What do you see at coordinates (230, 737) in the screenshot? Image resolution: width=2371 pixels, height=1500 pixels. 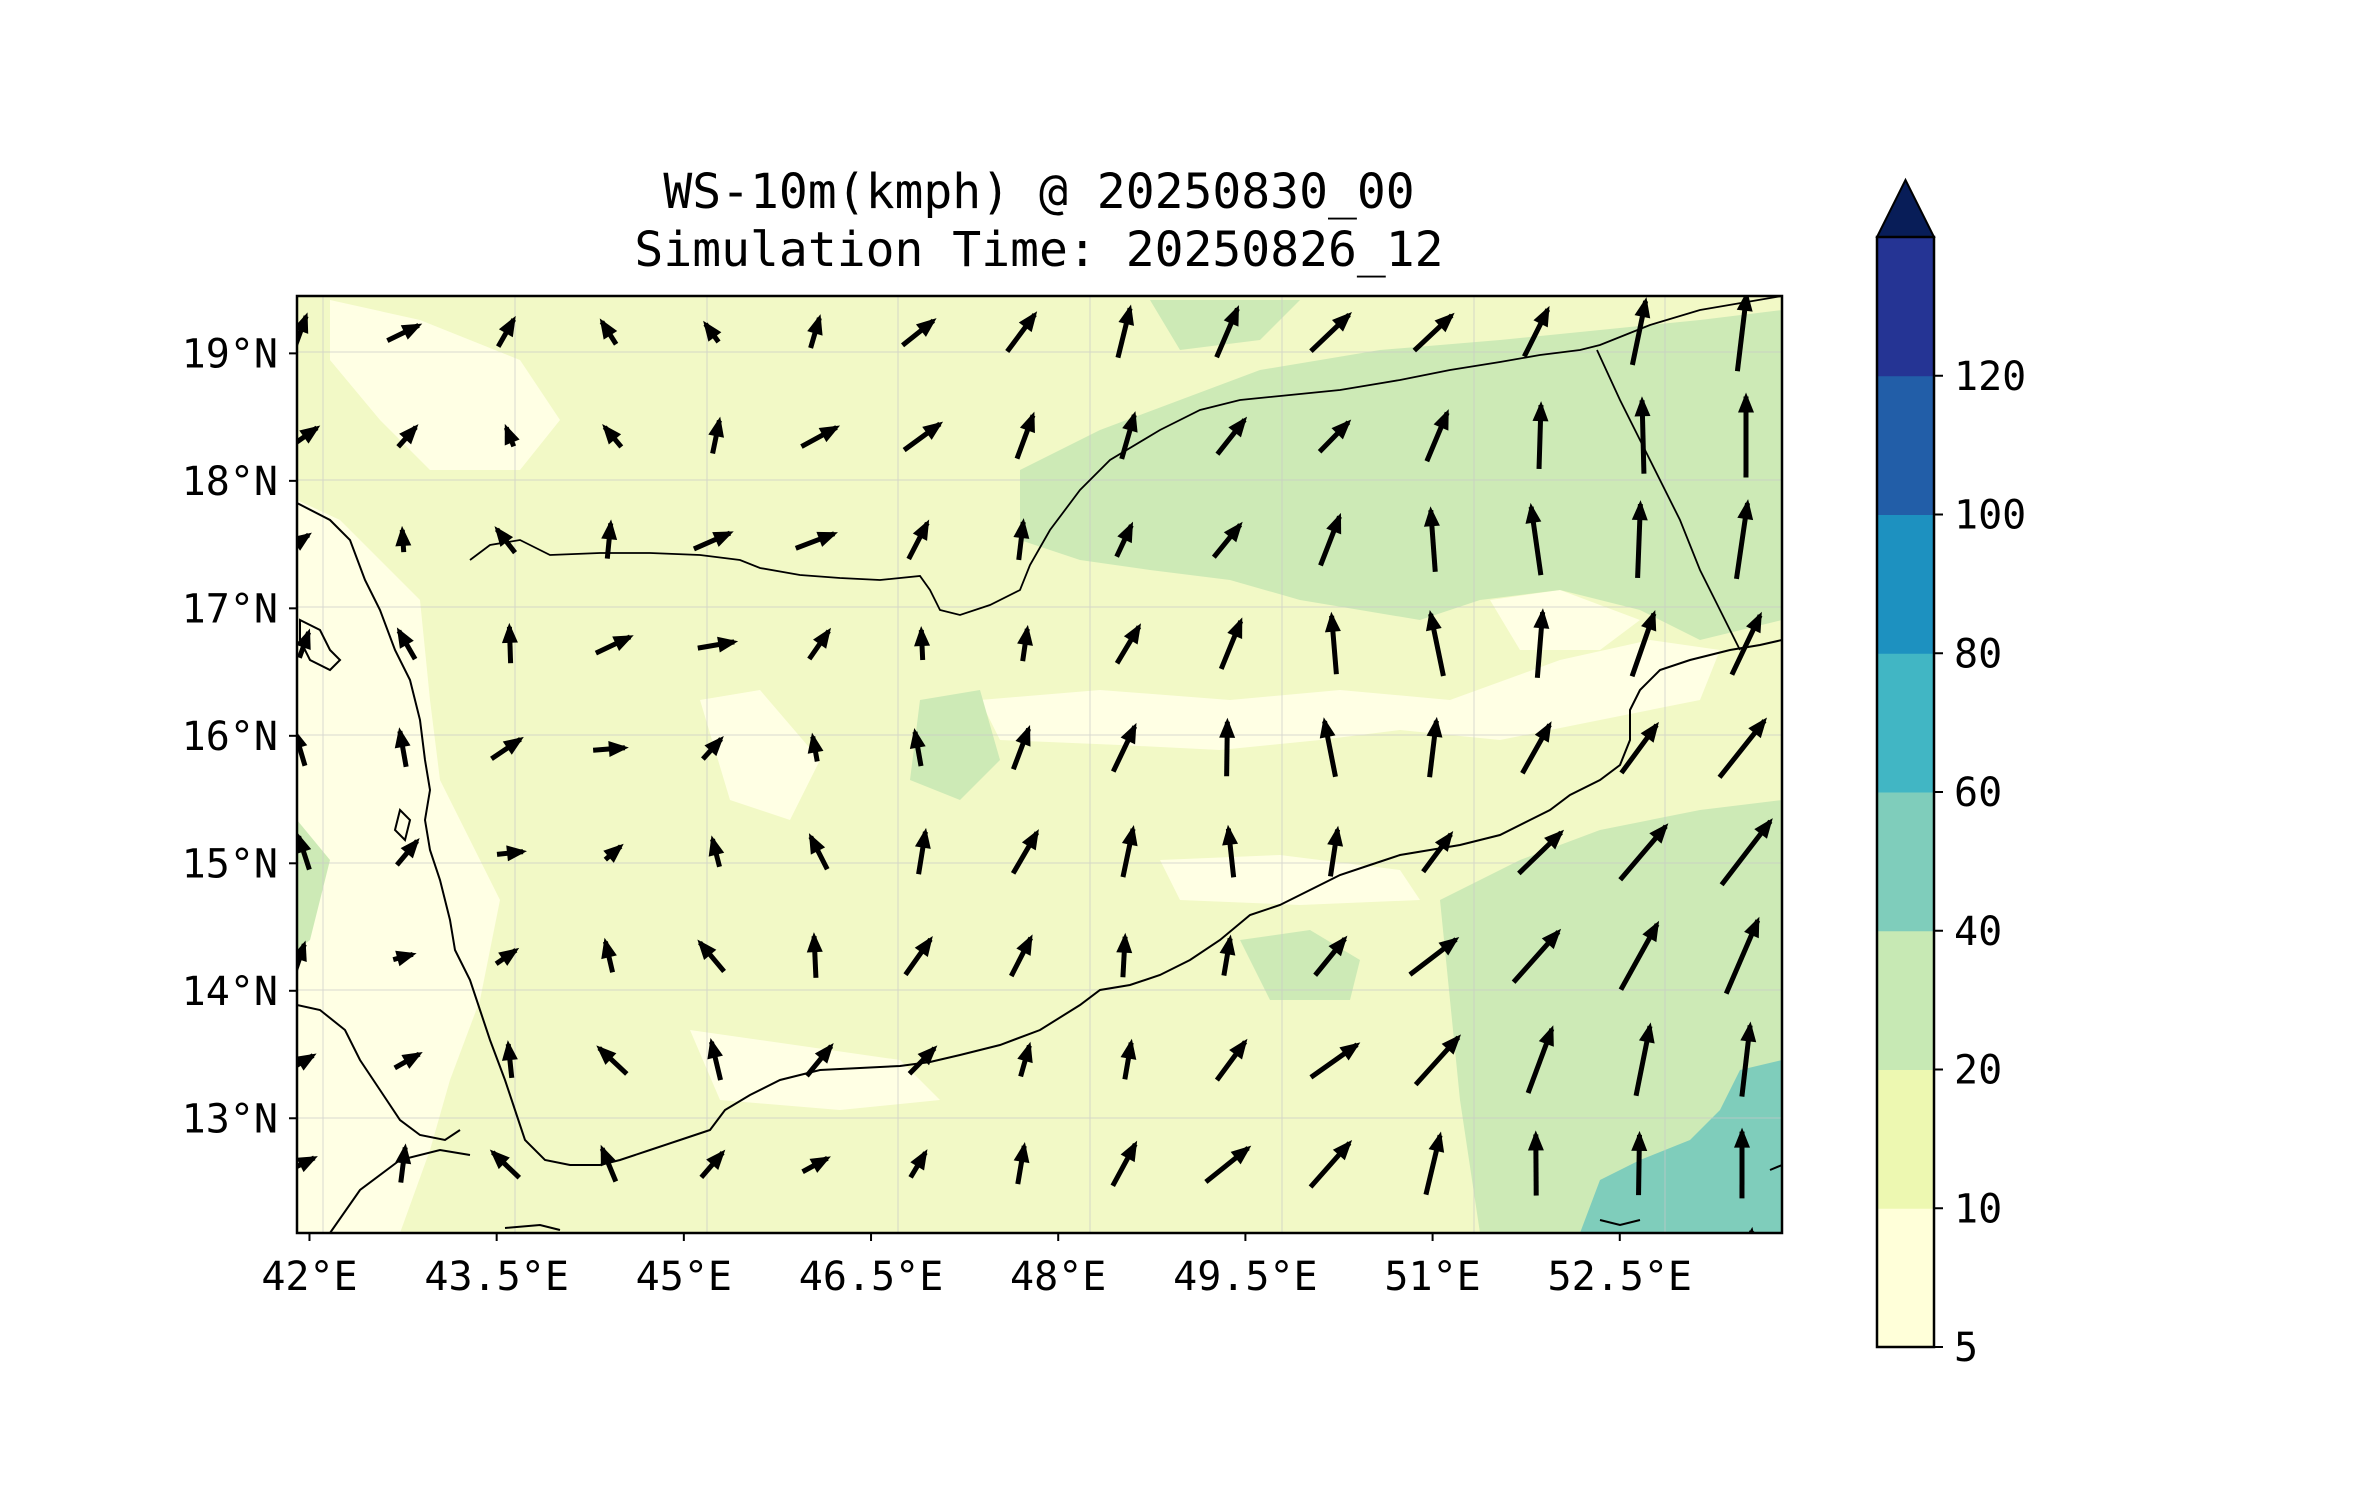 I see `y-tick-label: 16°N` at bounding box center [230, 737].